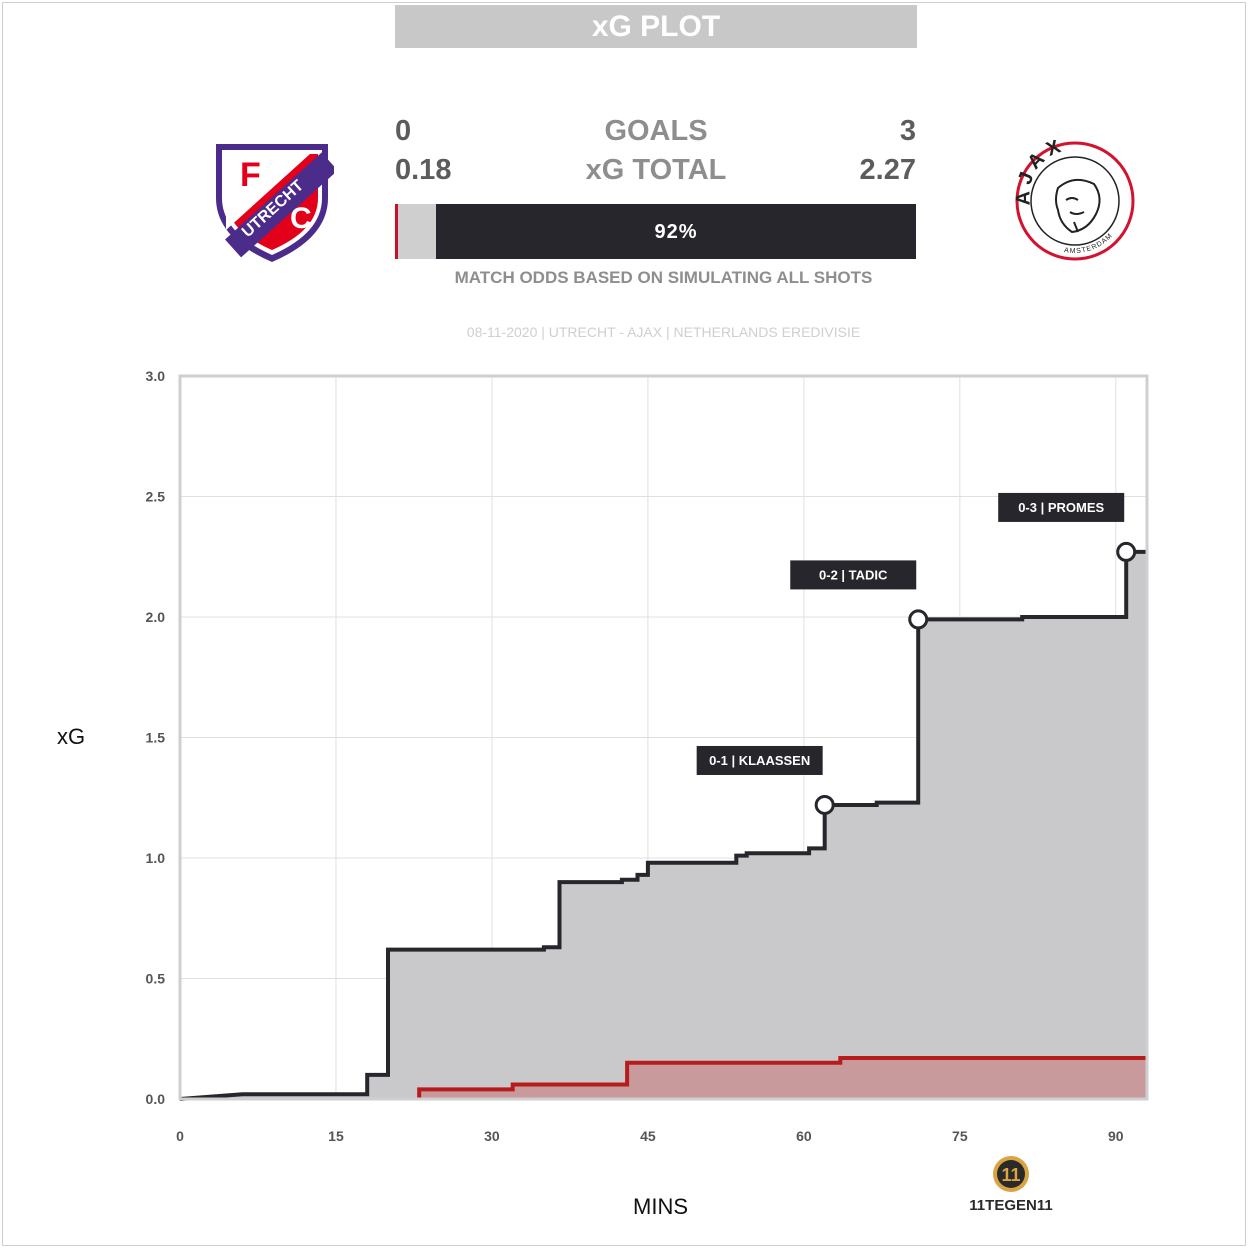 The image size is (1250, 1250). Describe the element at coordinates (648, 1136) in the screenshot. I see `x-tick-label: 45` at that location.